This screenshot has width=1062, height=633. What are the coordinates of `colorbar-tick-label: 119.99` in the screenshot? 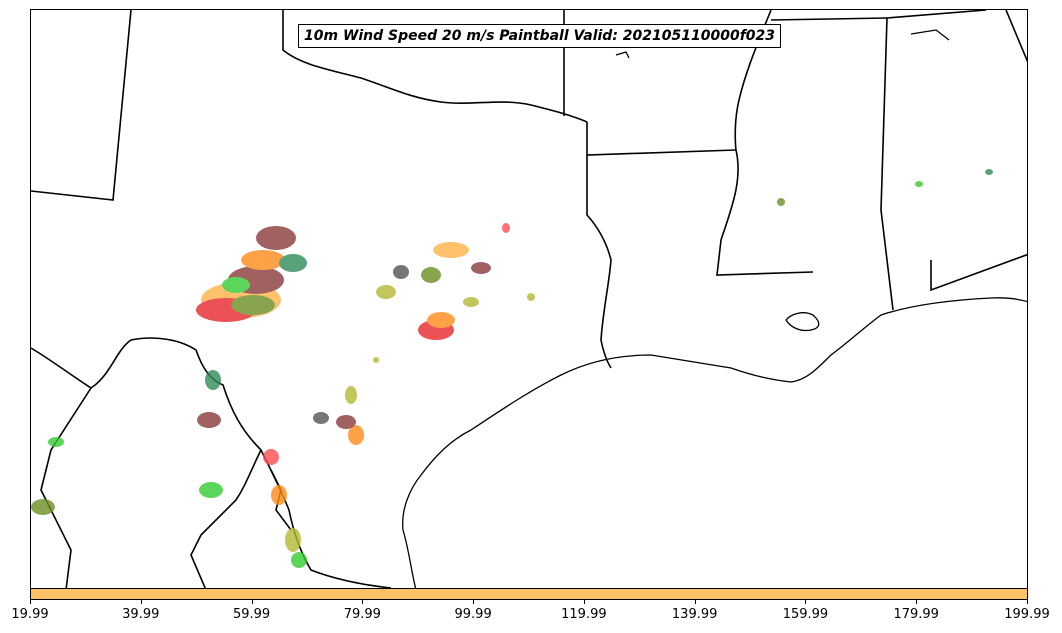 It's located at (584, 614).